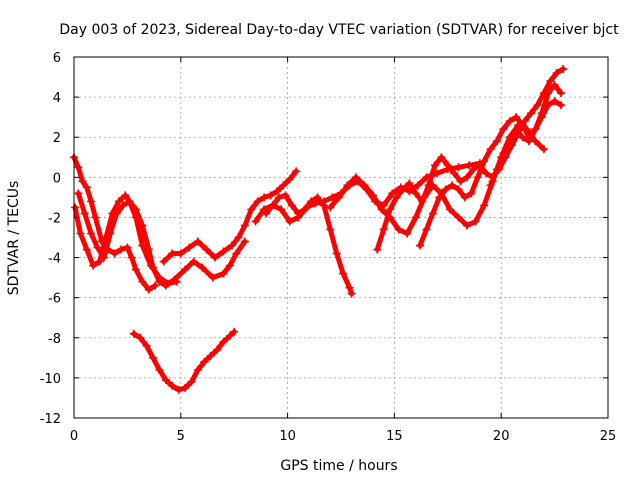 Image resolution: width=640 pixels, height=480 pixels. What do you see at coordinates (74, 436) in the screenshot?
I see `x-tick-label: 0` at bounding box center [74, 436].